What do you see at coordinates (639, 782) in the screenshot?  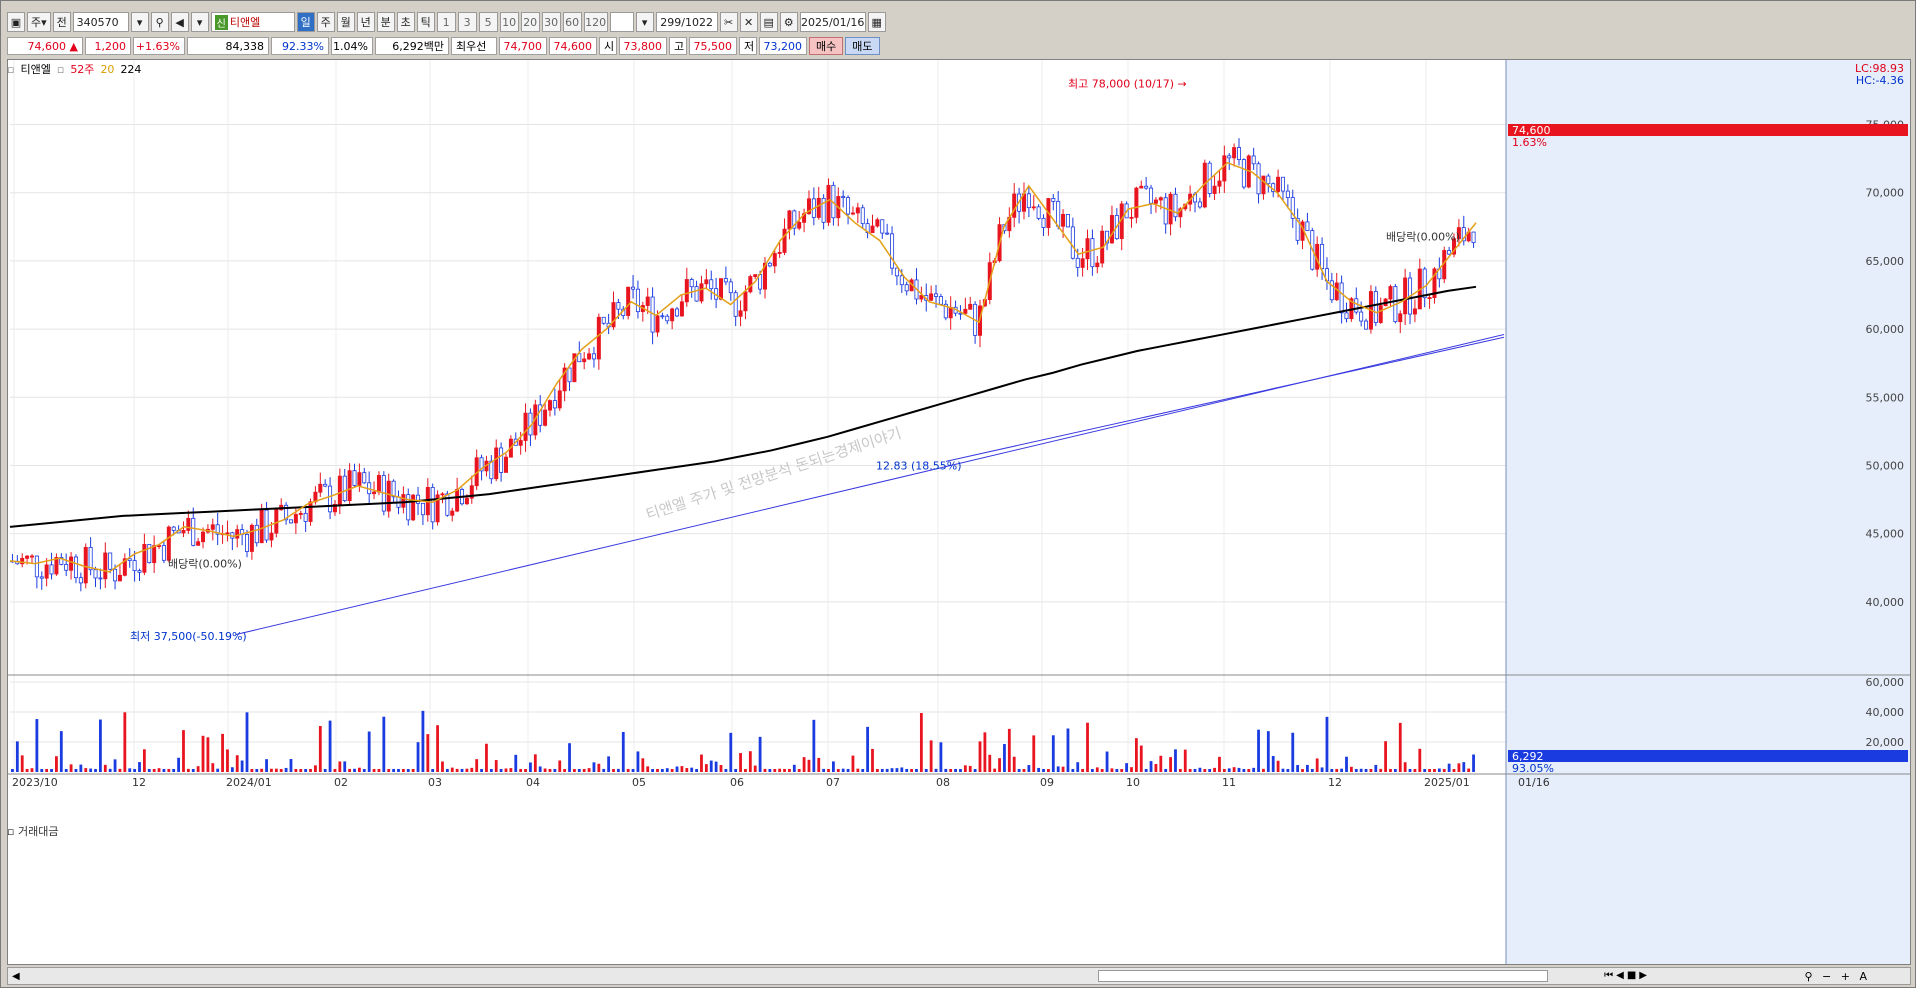 I see `time-tick-label: 05` at bounding box center [639, 782].